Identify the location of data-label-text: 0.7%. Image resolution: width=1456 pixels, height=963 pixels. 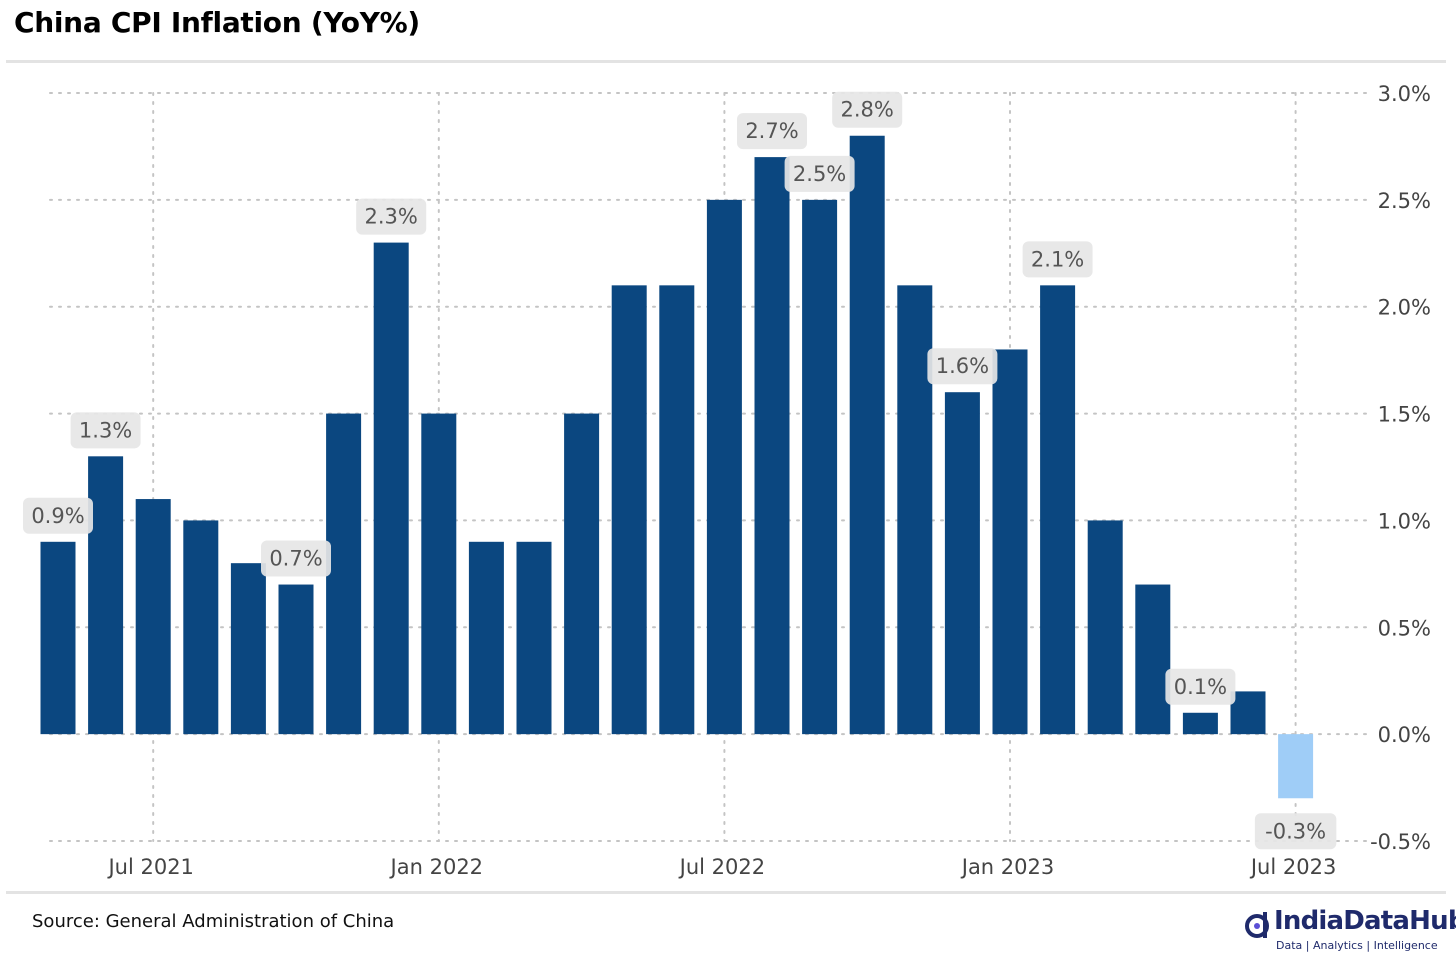
(295, 559).